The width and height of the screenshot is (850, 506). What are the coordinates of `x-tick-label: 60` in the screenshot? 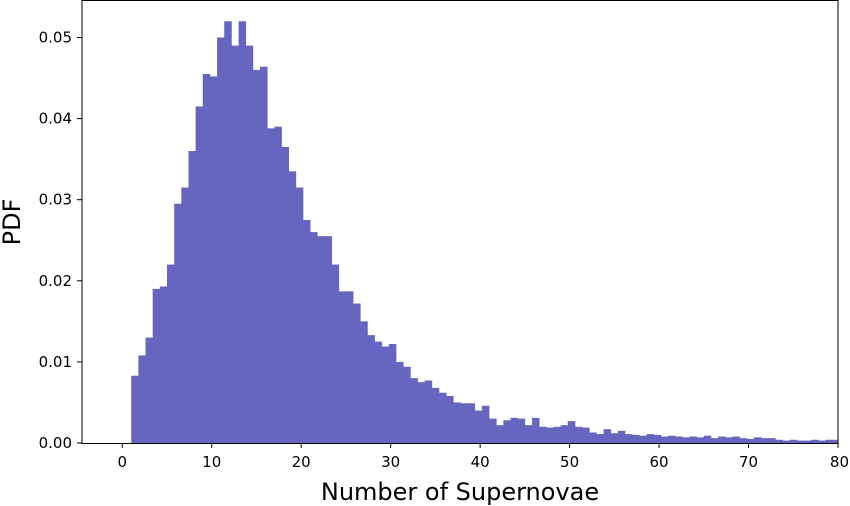 It's located at (659, 462).